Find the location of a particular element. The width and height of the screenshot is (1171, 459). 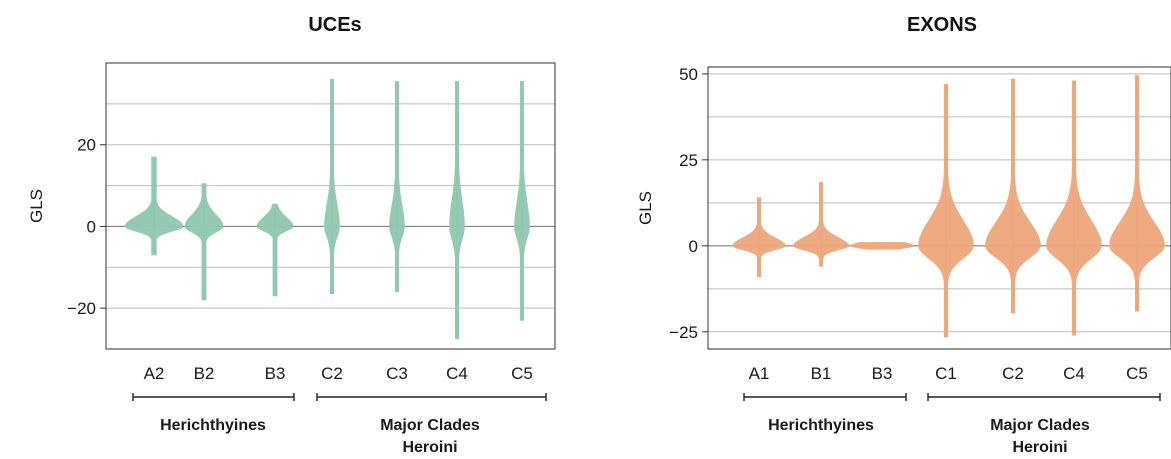

exons-category-label: B1 is located at coordinates (821, 373).